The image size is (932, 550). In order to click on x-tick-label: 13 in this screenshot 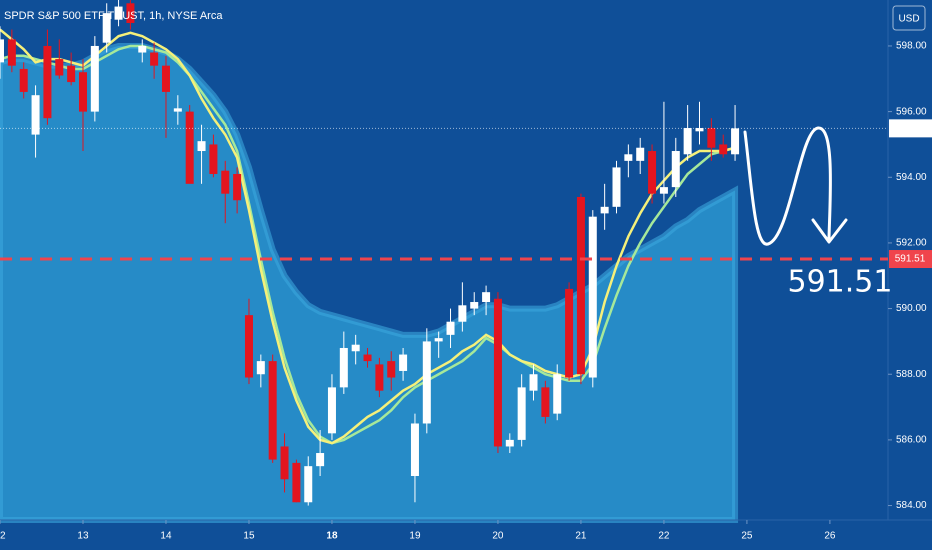, I will do `click(83, 536)`.